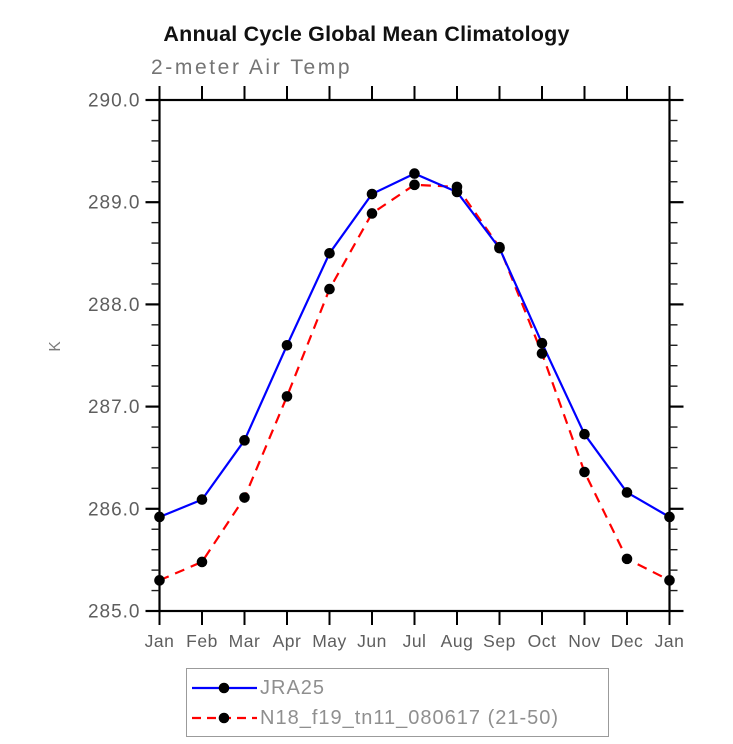 The image size is (733, 744). What do you see at coordinates (415, 641) in the screenshot?
I see `x-tick-label: Jul` at bounding box center [415, 641].